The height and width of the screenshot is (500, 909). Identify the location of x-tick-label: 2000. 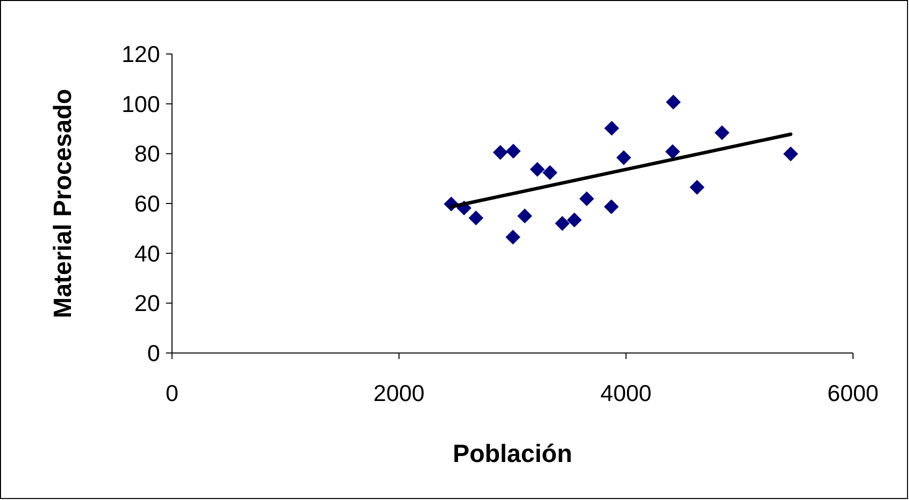
(399, 393).